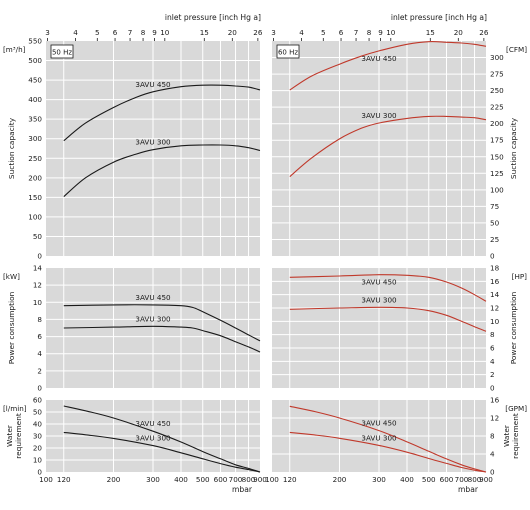 This screenshot has width=530, height=510. I want to click on y-tick-label: 550, so click(35, 41).